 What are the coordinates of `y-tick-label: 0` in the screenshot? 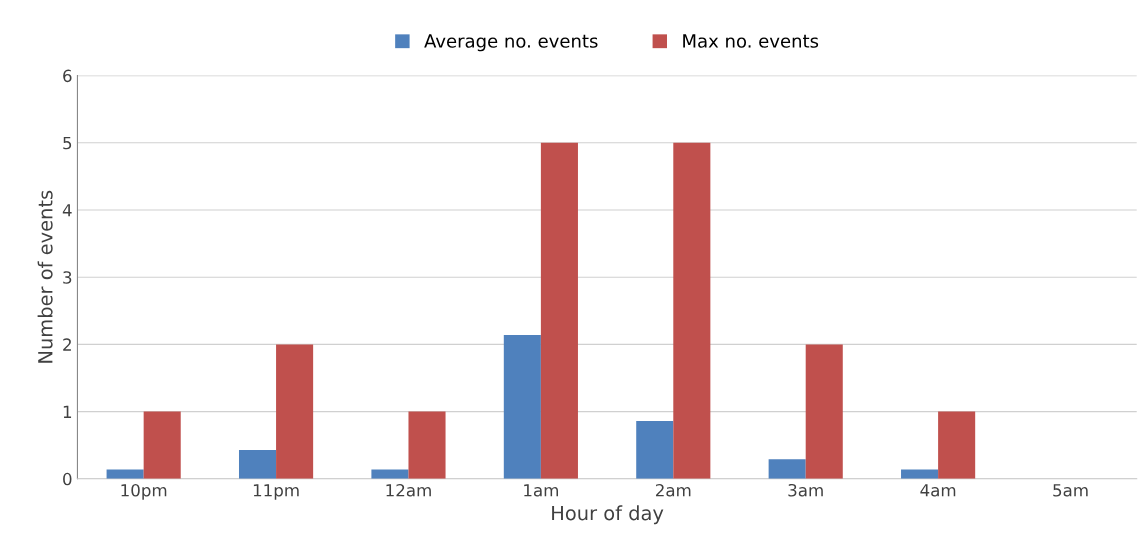 It's located at (67, 479).